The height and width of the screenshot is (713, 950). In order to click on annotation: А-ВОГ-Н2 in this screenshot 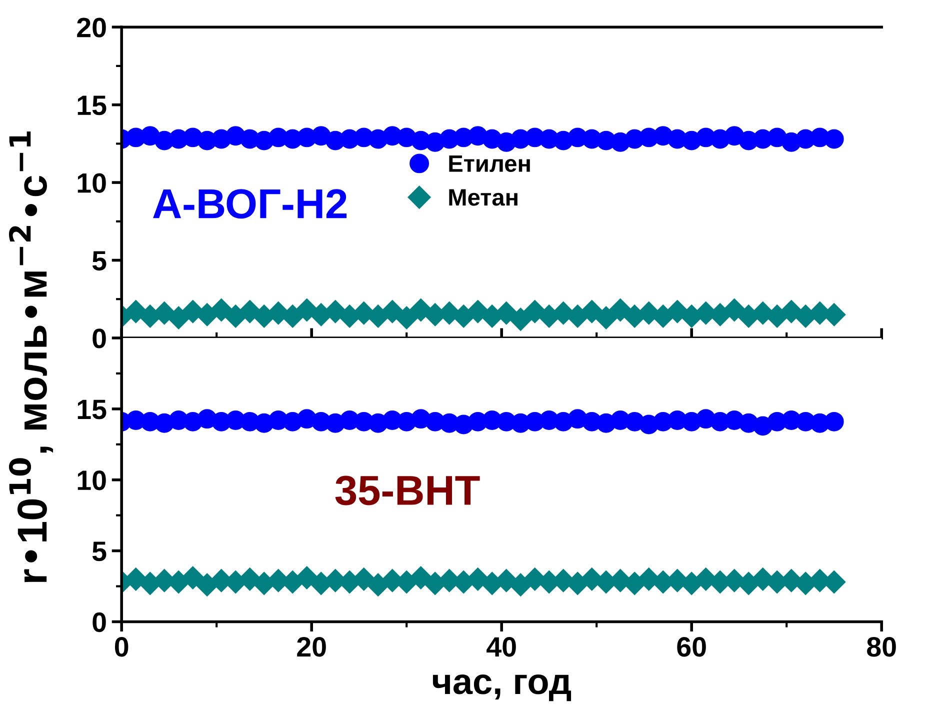, I will do `click(250, 204)`.